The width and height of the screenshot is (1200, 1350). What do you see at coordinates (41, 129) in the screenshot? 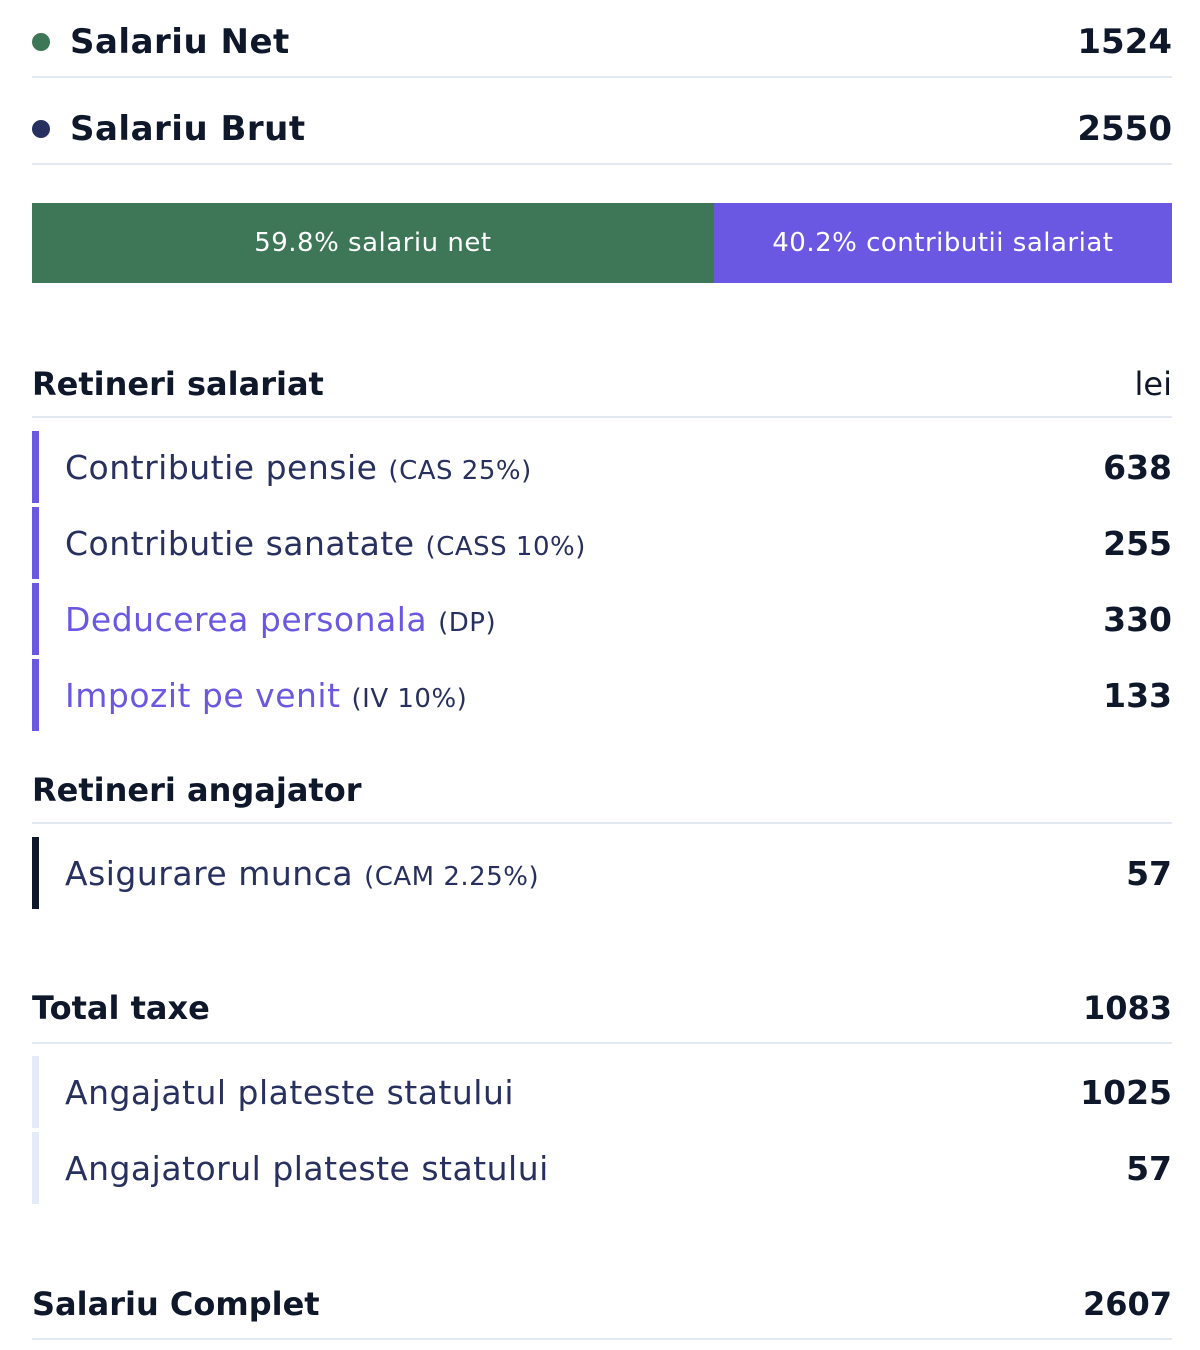
I see `gross-legend-dot` at bounding box center [41, 129].